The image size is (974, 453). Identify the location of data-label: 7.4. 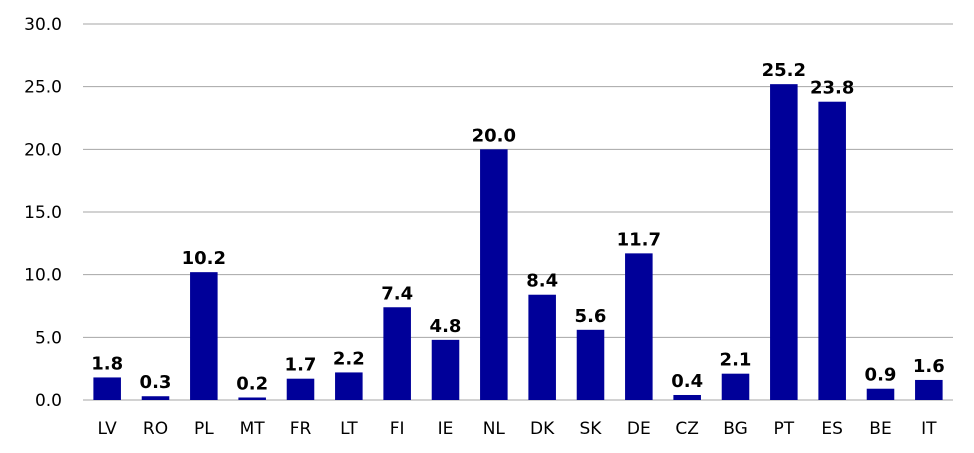
(397, 293).